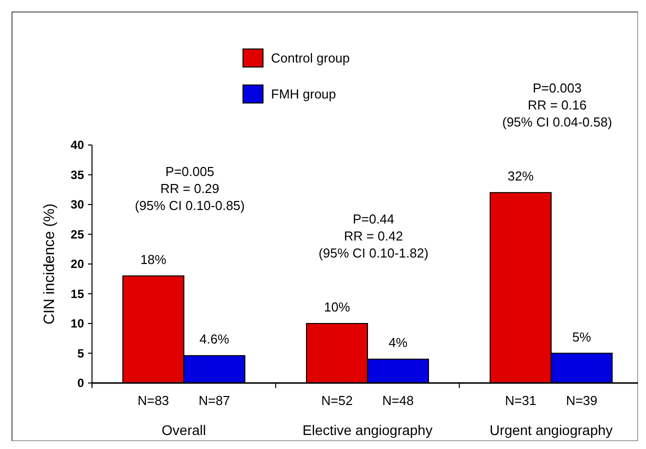  What do you see at coordinates (77, 323) in the screenshot?
I see `y-tick-label: 10` at bounding box center [77, 323].